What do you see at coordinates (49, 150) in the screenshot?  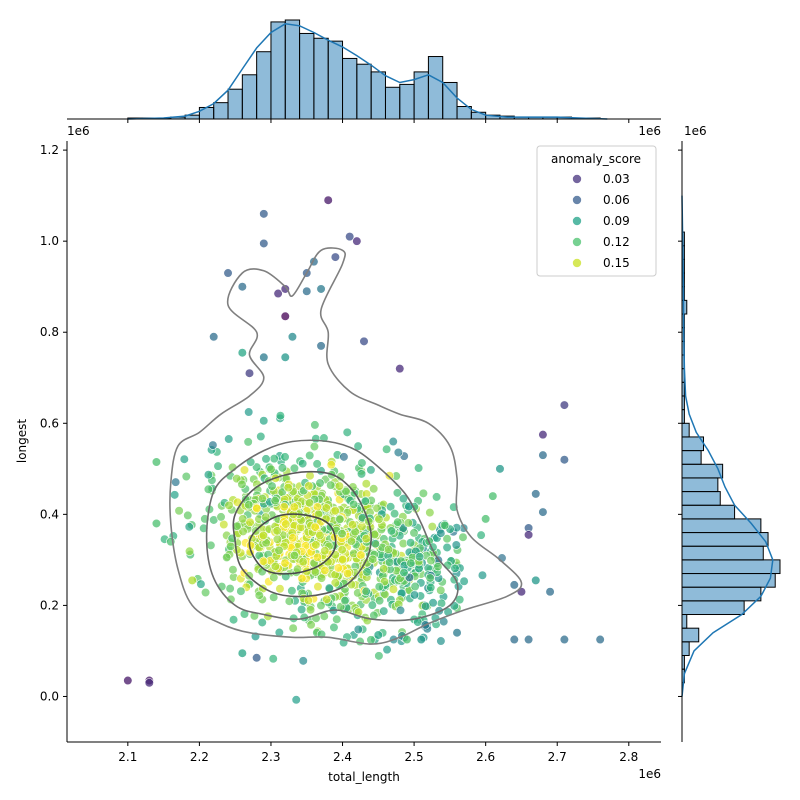 I see `y-tick-label: 1.2` at bounding box center [49, 150].